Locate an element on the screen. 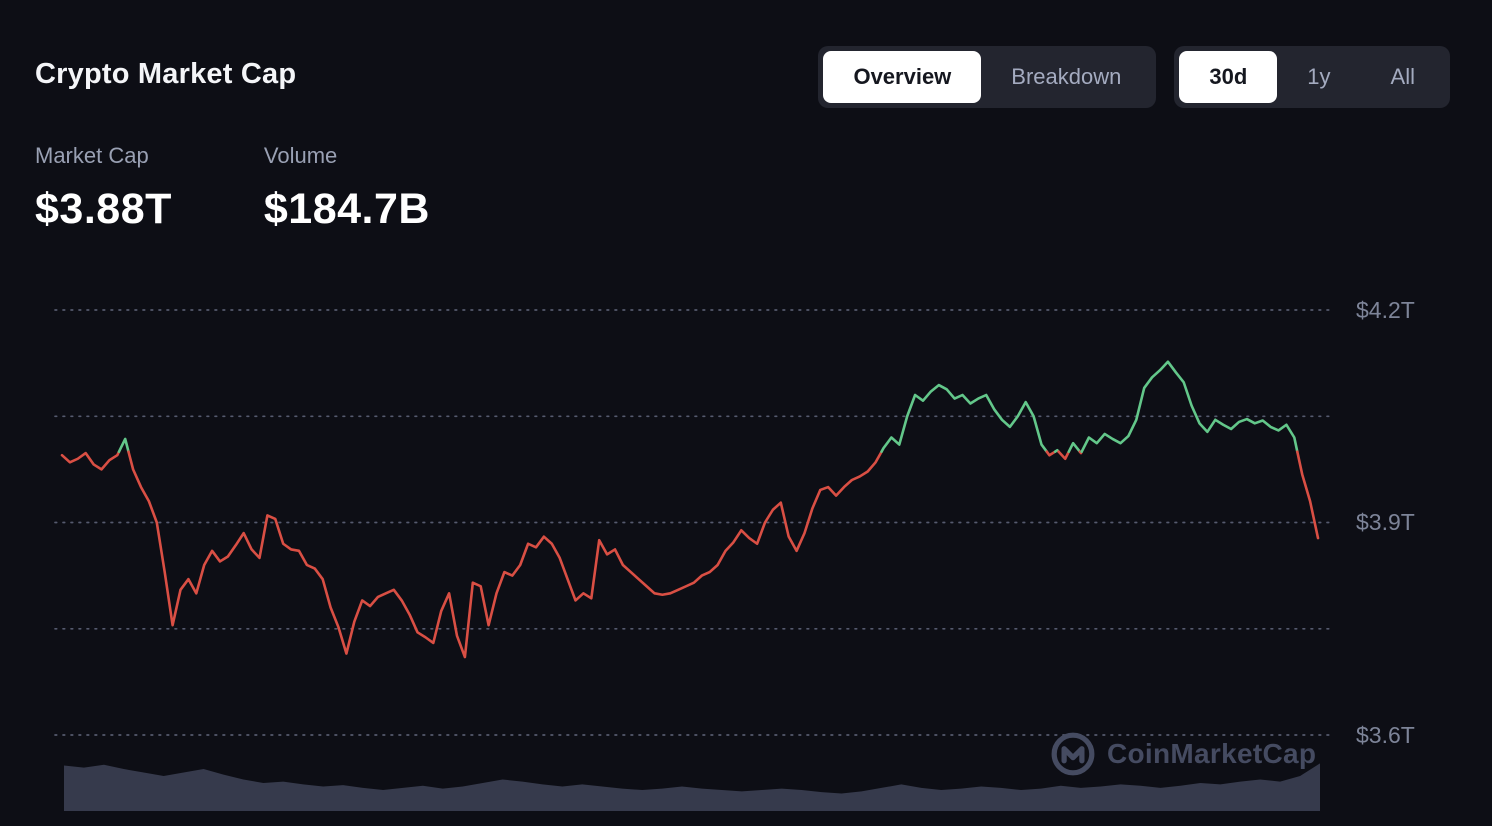 This screenshot has width=1492, height=826. view-toggle-group: Overview Breakdown is located at coordinates (987, 77).